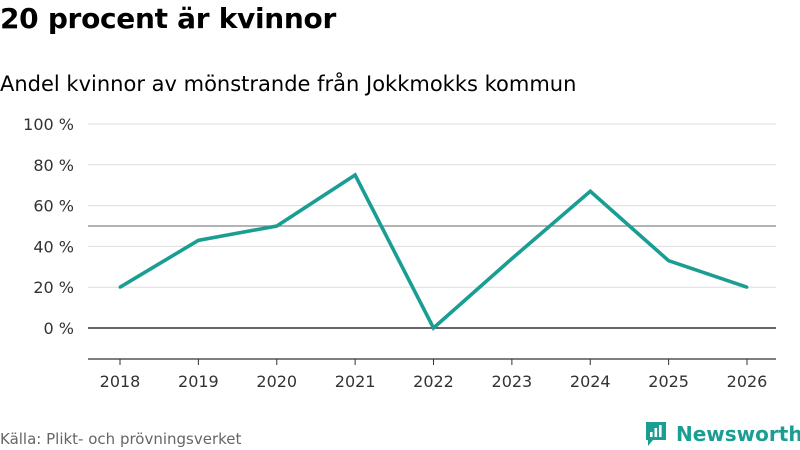 This screenshot has height=450, width=800. I want to click on x-tick-labels: 2018 2019 2020 2021 2022 2023 2024 2025 2026, so click(434, 381).